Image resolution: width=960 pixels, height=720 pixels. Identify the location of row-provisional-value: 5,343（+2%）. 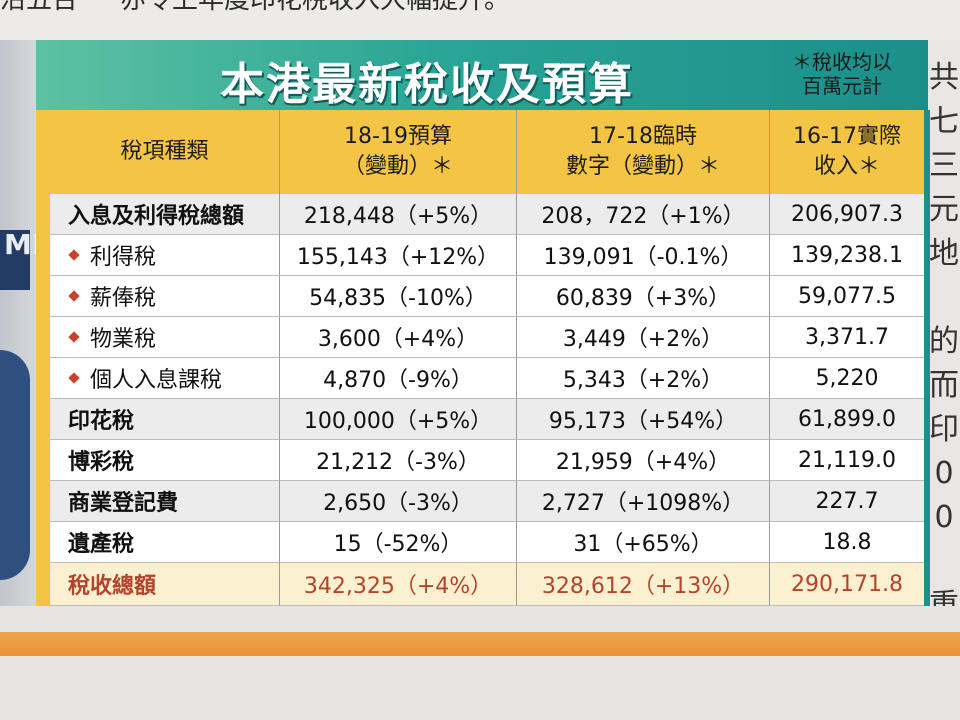
(643, 378).